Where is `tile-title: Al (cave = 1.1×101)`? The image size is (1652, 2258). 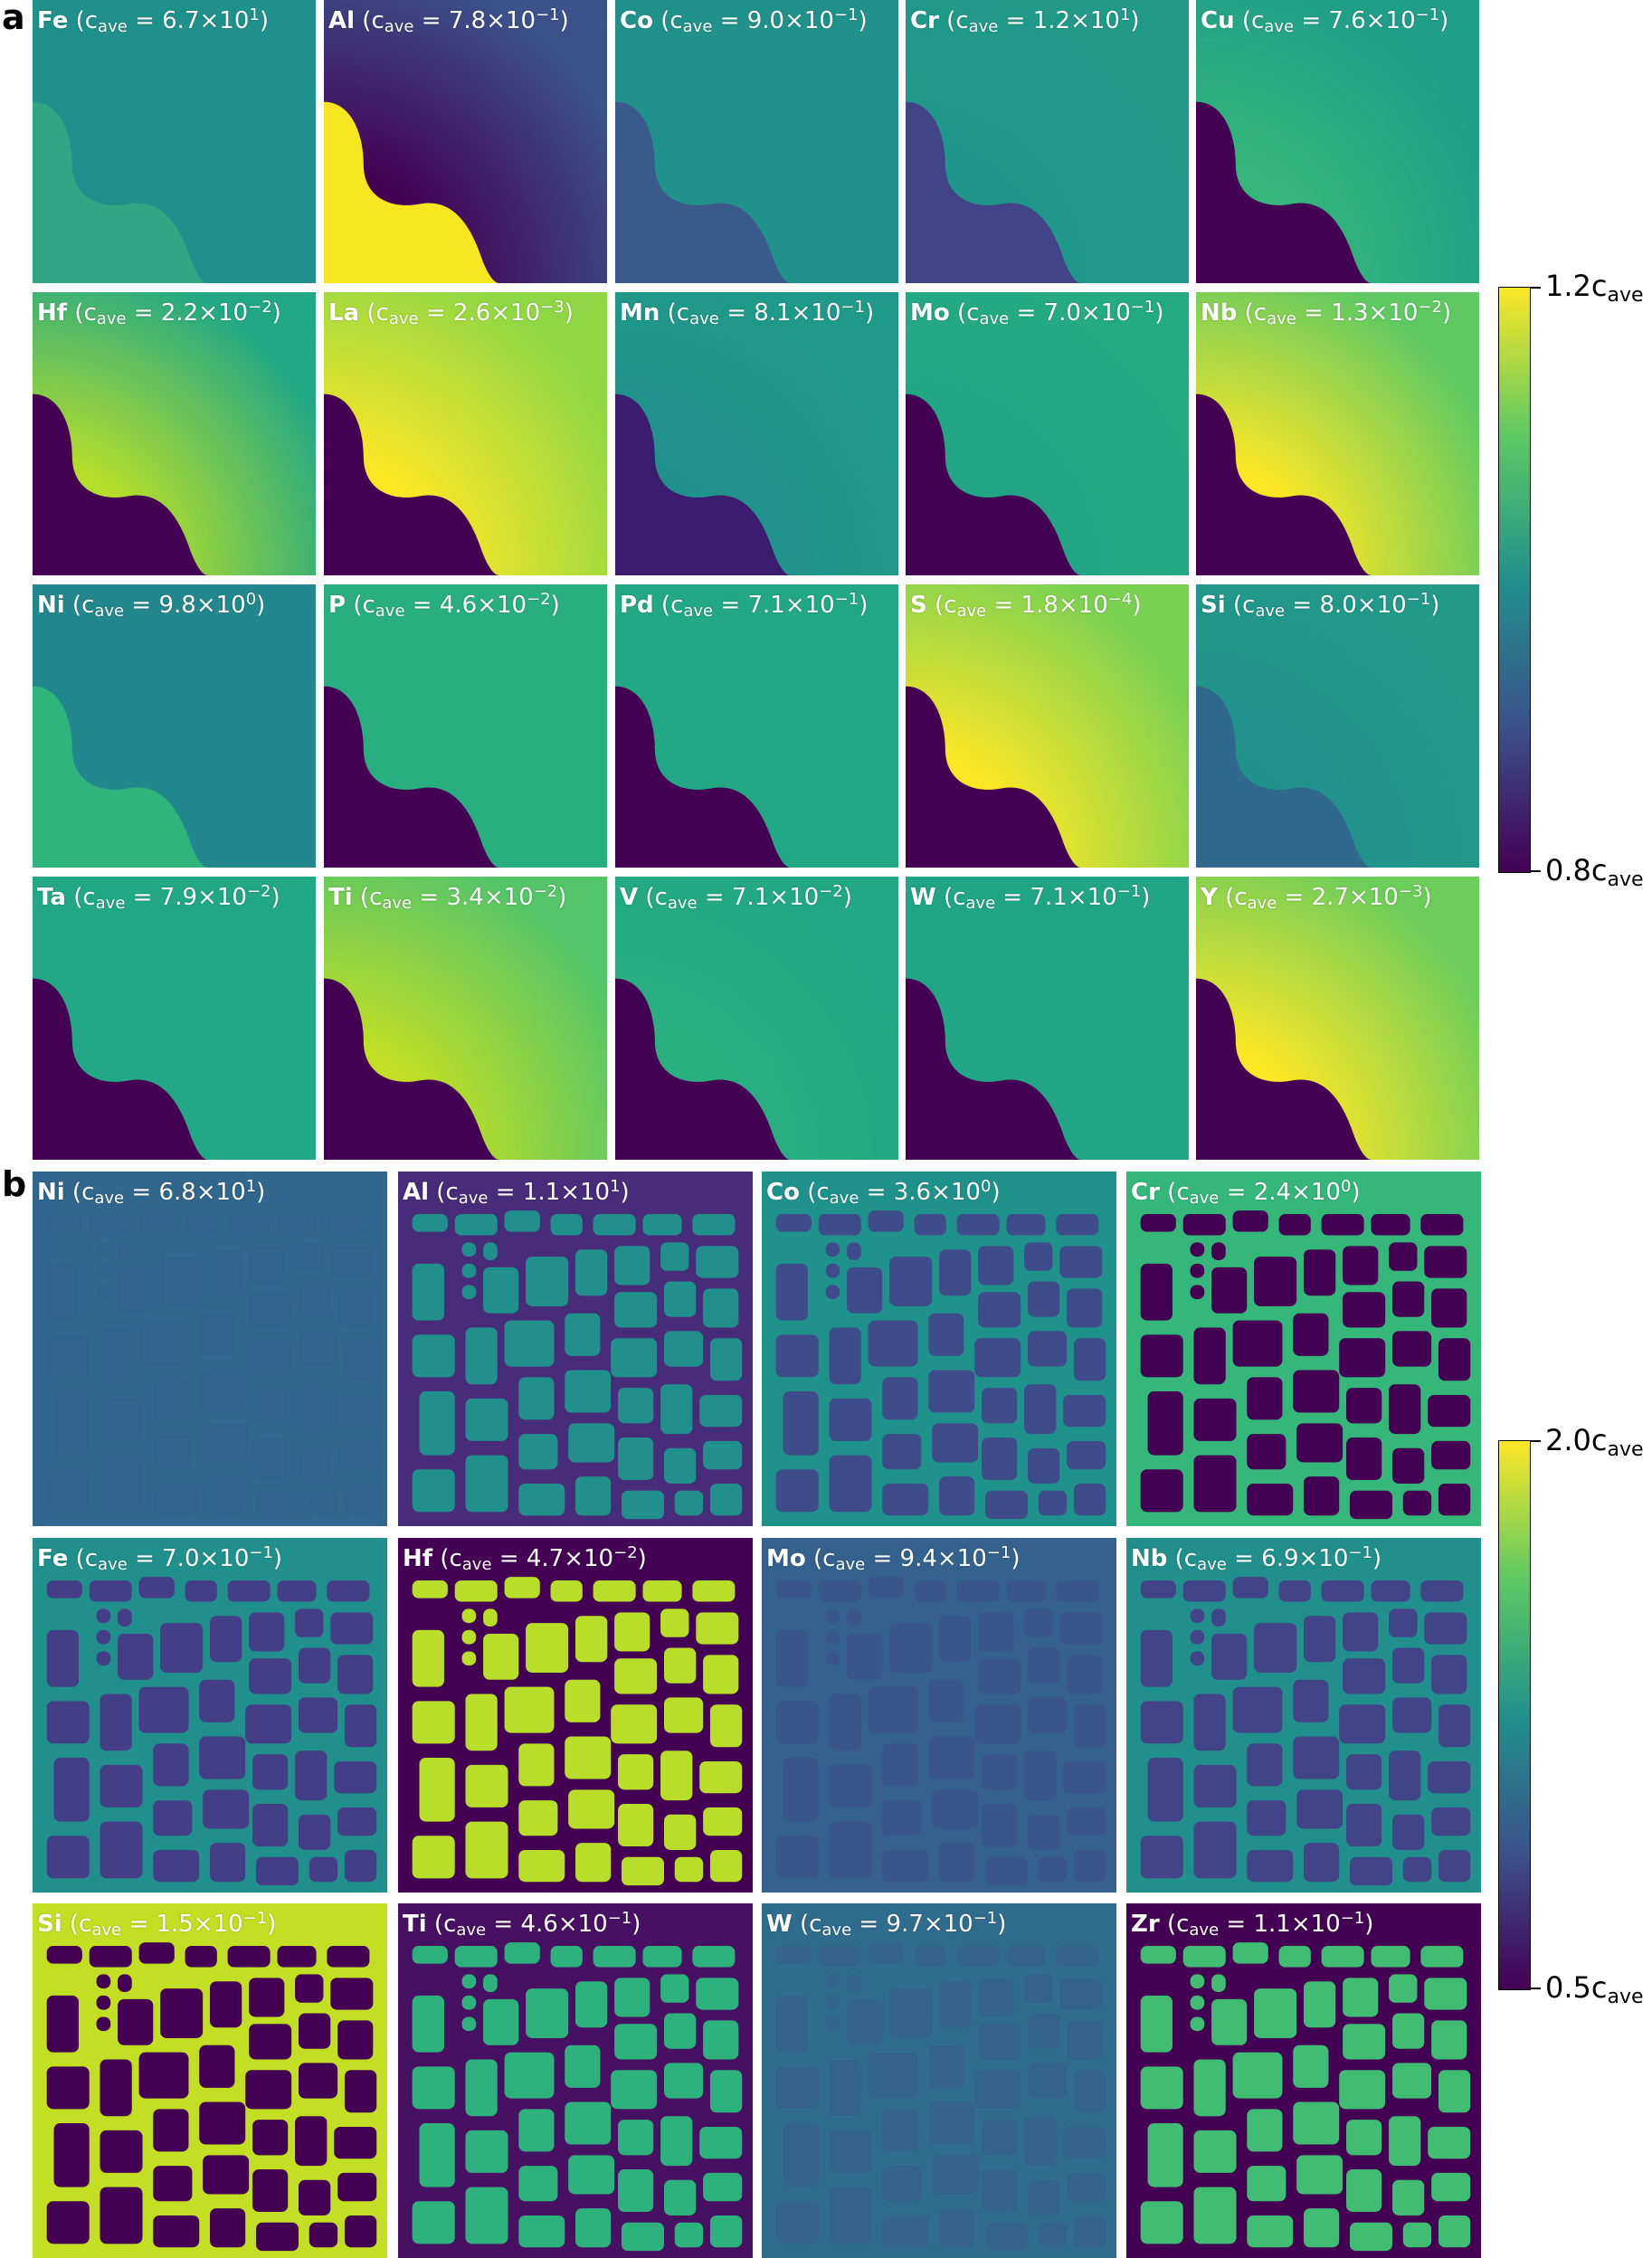 tile-title: Al (cave = 1.1×101) is located at coordinates (516, 1192).